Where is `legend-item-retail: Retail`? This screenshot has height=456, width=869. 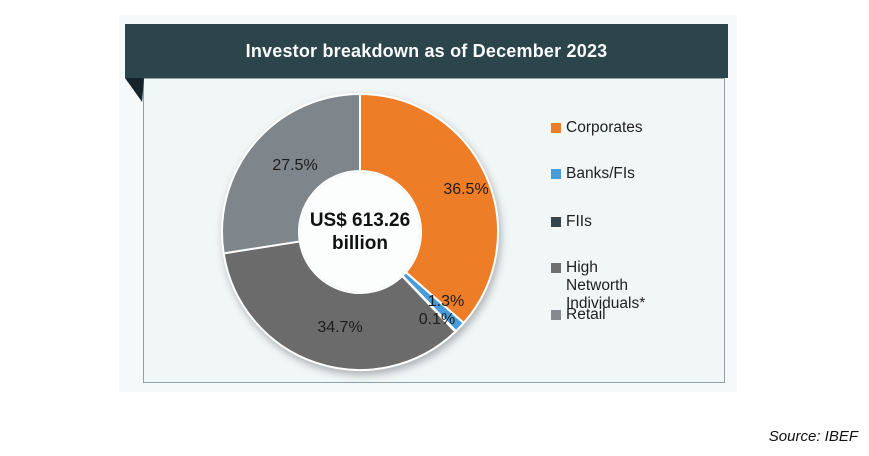 legend-item-retail: Retail is located at coordinates (578, 315).